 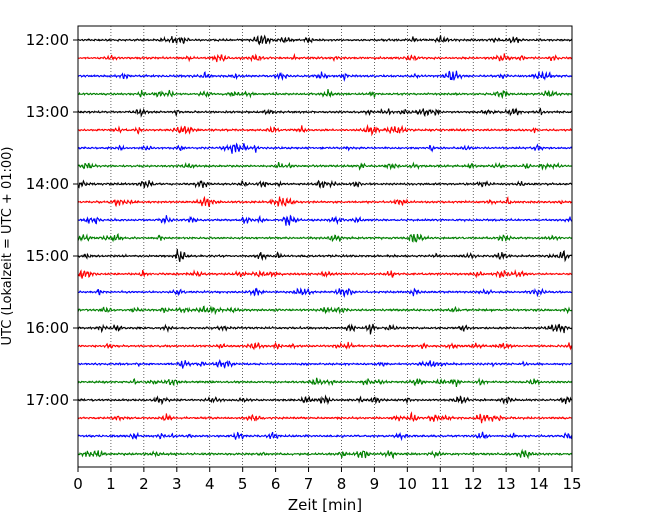 What do you see at coordinates (327, 480) in the screenshot?
I see `x-axis-ticks: 0 1 2 3 4 5 6 7 8 9 10 11 12 13 14 15` at bounding box center [327, 480].